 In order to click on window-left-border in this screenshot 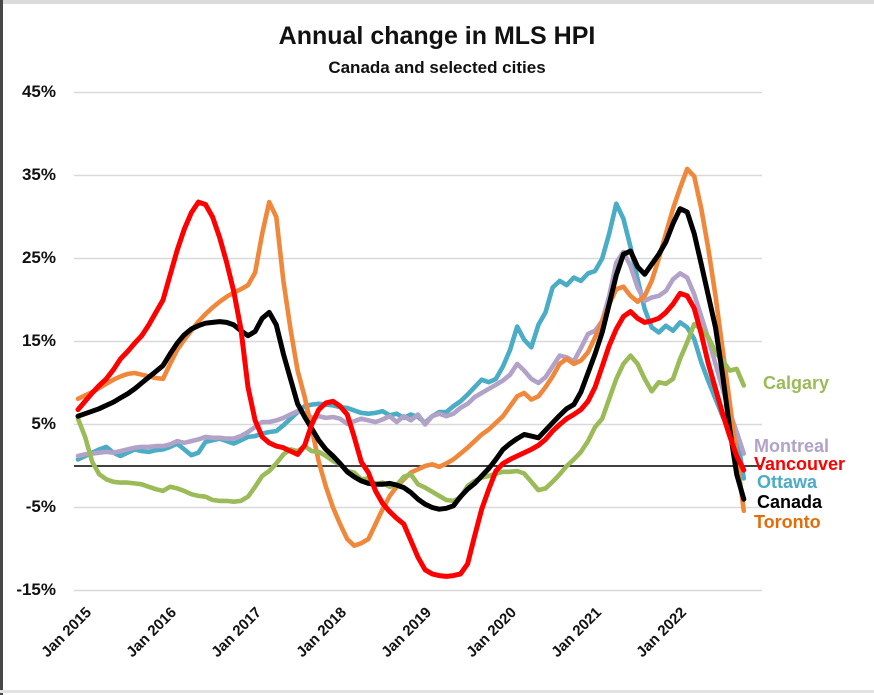, I will do `click(1, 347)`.